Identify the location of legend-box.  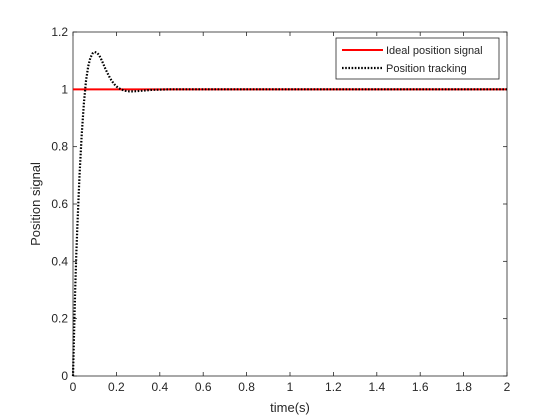
(417, 58).